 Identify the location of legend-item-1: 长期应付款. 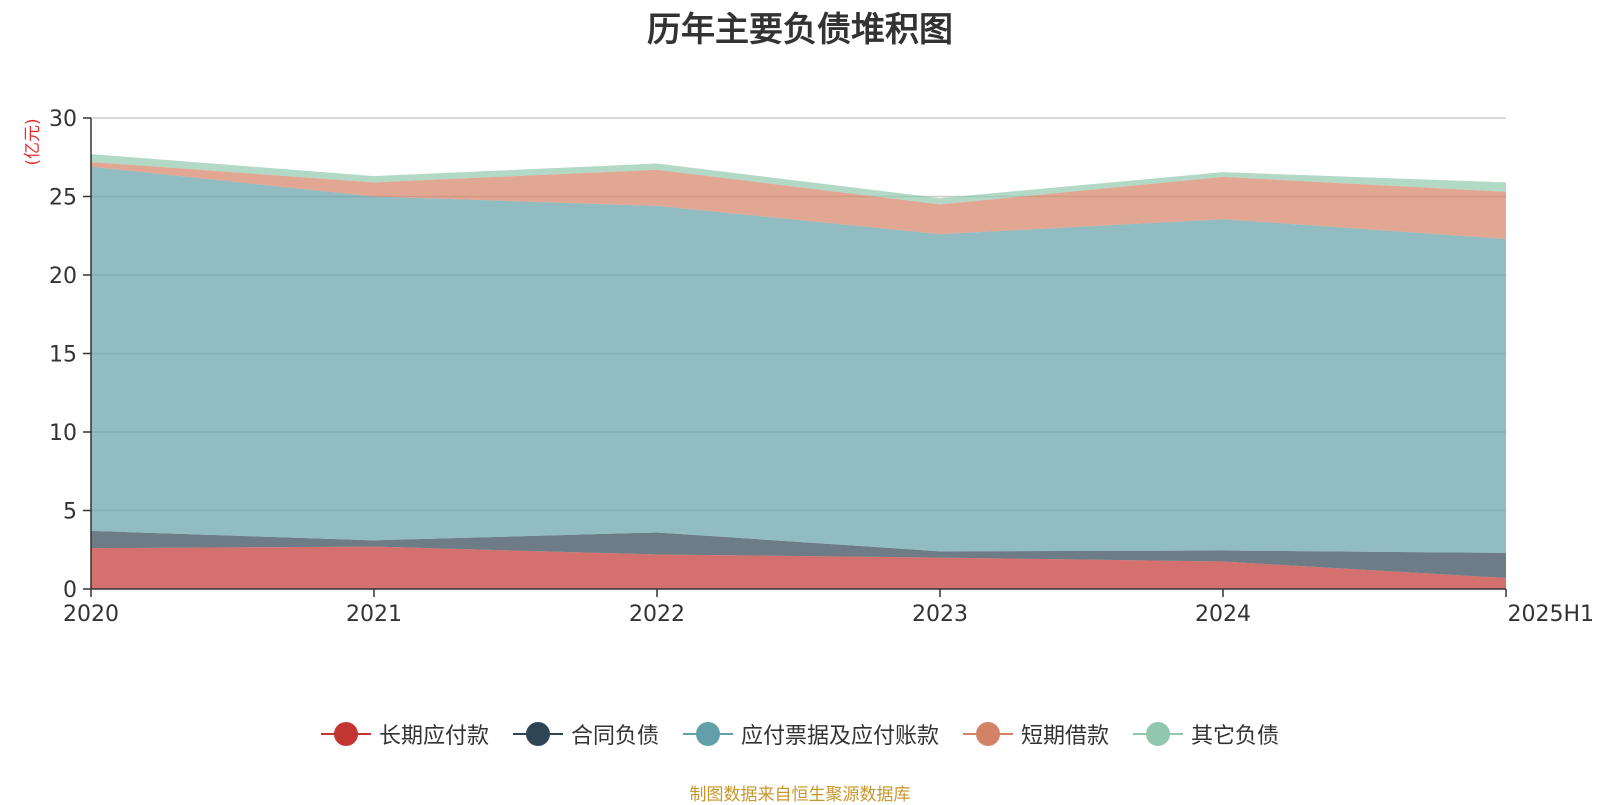
(404, 734).